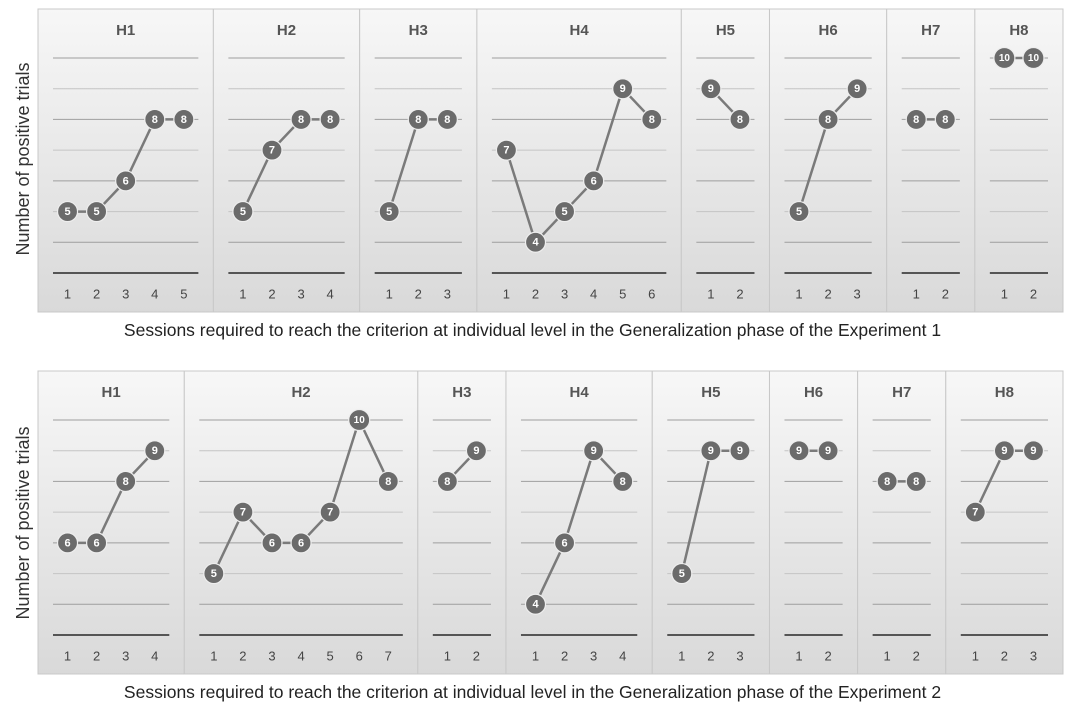  What do you see at coordinates (418, 160) in the screenshot?
I see `panel-1-h3: H3 1 2 3 5 8 8` at bounding box center [418, 160].